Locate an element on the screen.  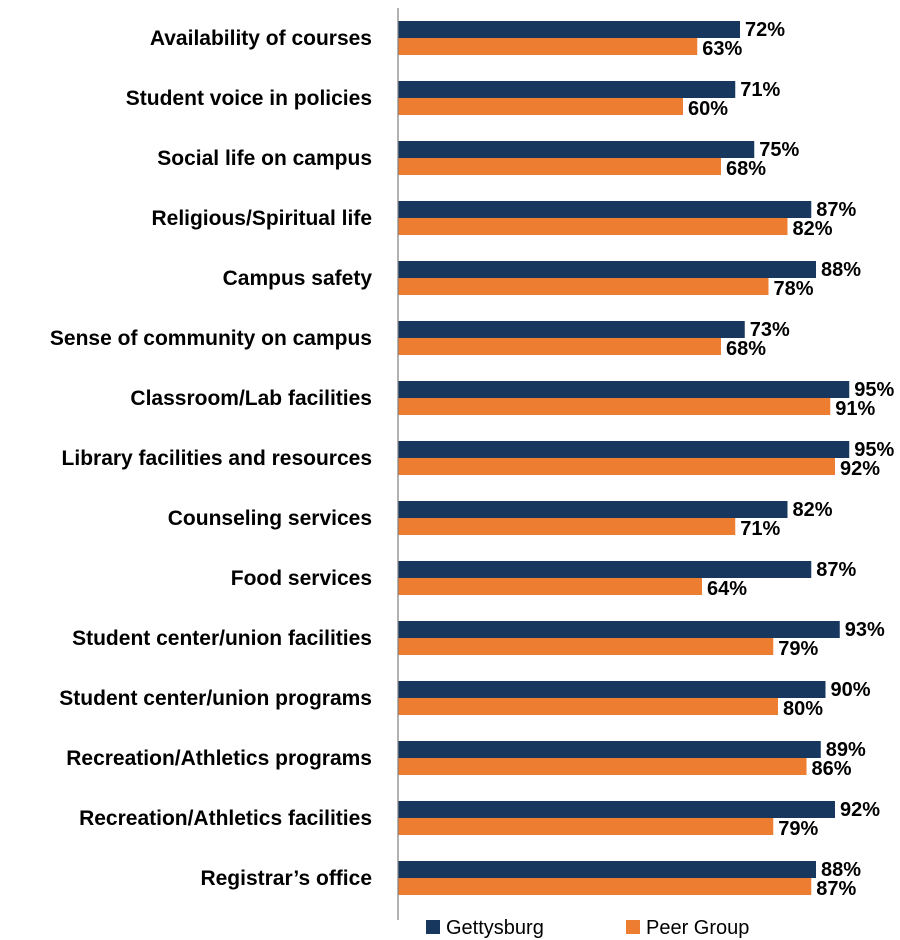
value-label-gettysburg-classroom-lab-facilities: 95% is located at coordinates (874, 390).